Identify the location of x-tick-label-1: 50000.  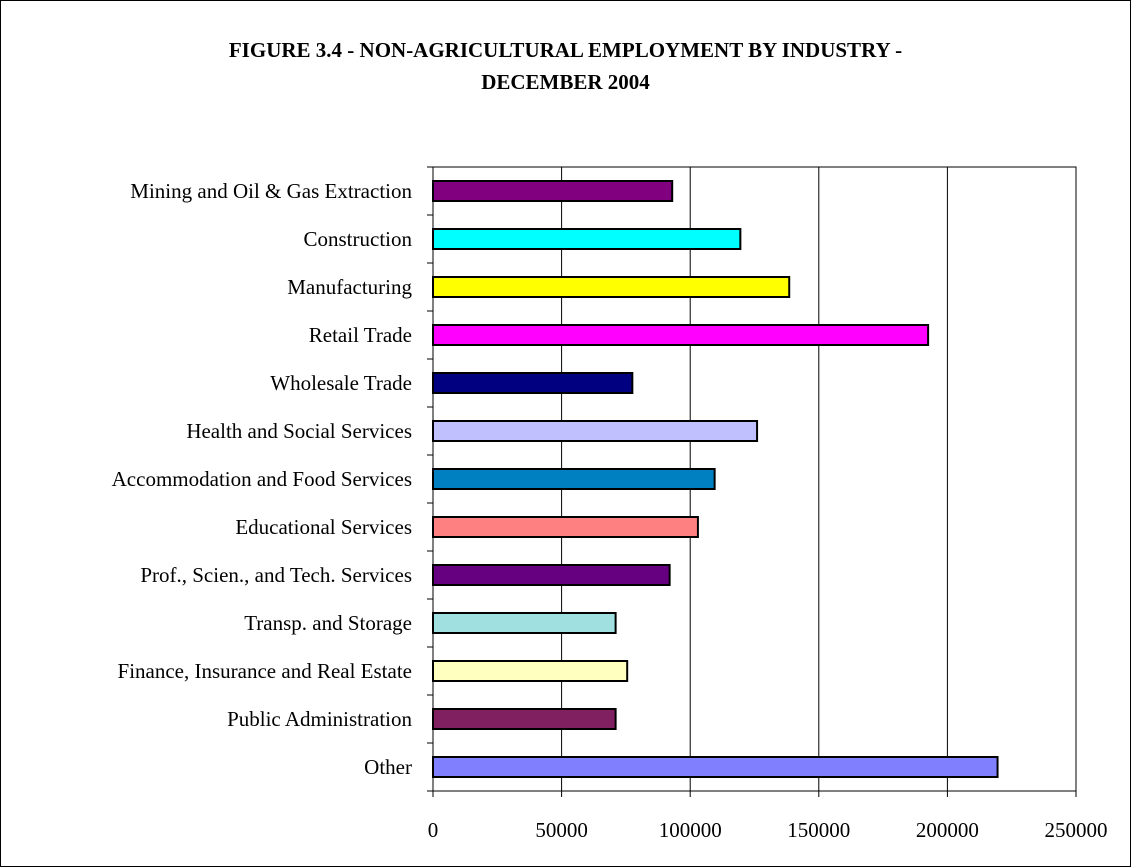
(561, 830).